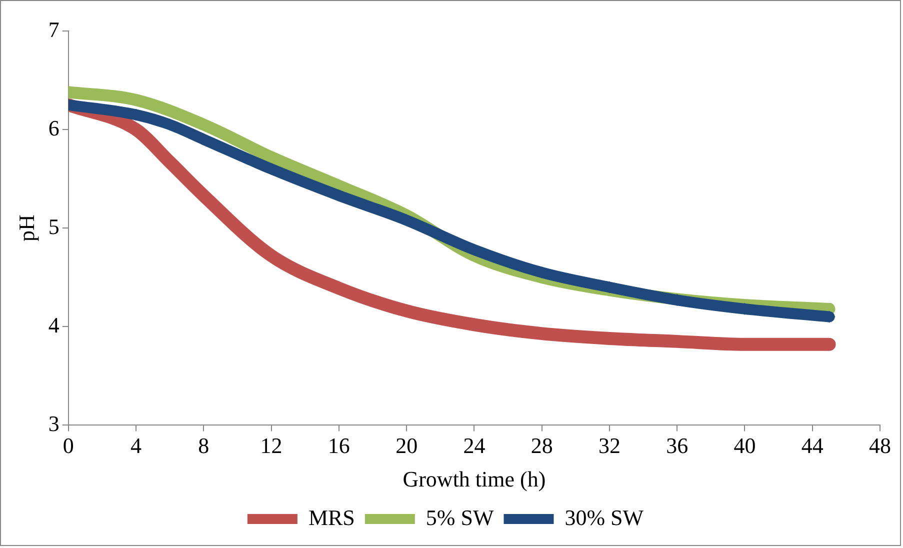 Image resolution: width=903 pixels, height=548 pixels. Describe the element at coordinates (271, 445) in the screenshot. I see `x-tick-label: 12` at that location.